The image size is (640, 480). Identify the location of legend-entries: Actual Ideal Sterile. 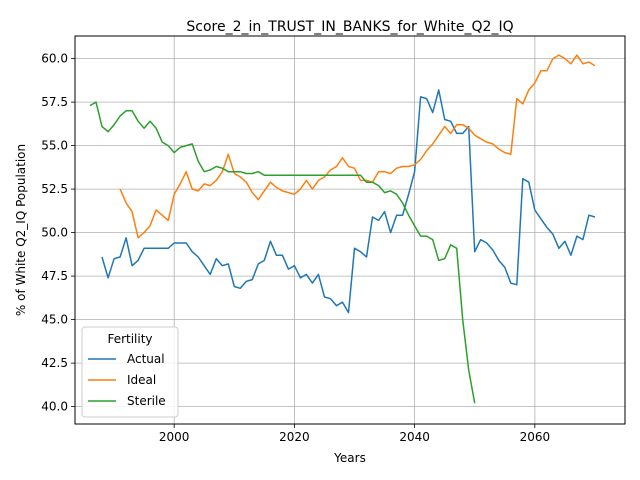
(127, 380).